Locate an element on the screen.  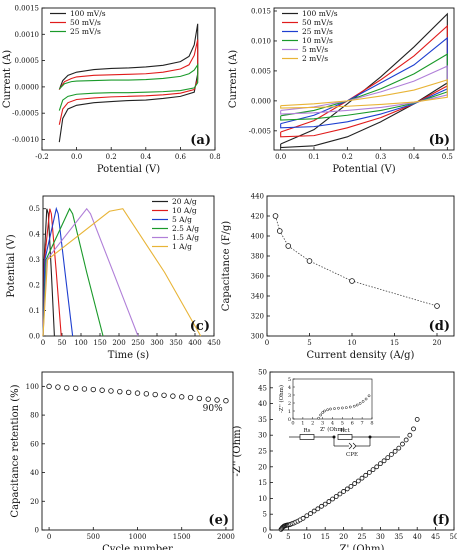
x-tick-label: 45 is located at coordinates (435, 537).